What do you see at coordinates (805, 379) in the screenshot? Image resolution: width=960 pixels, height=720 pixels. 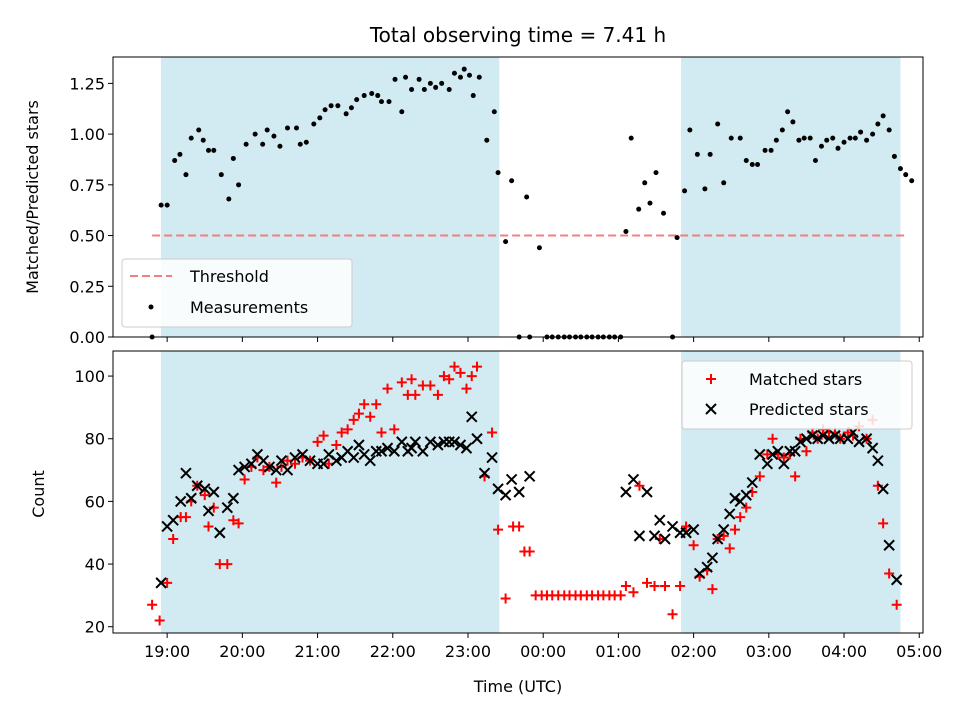 I see `legend-matched-label: Matched stars` at bounding box center [805, 379].